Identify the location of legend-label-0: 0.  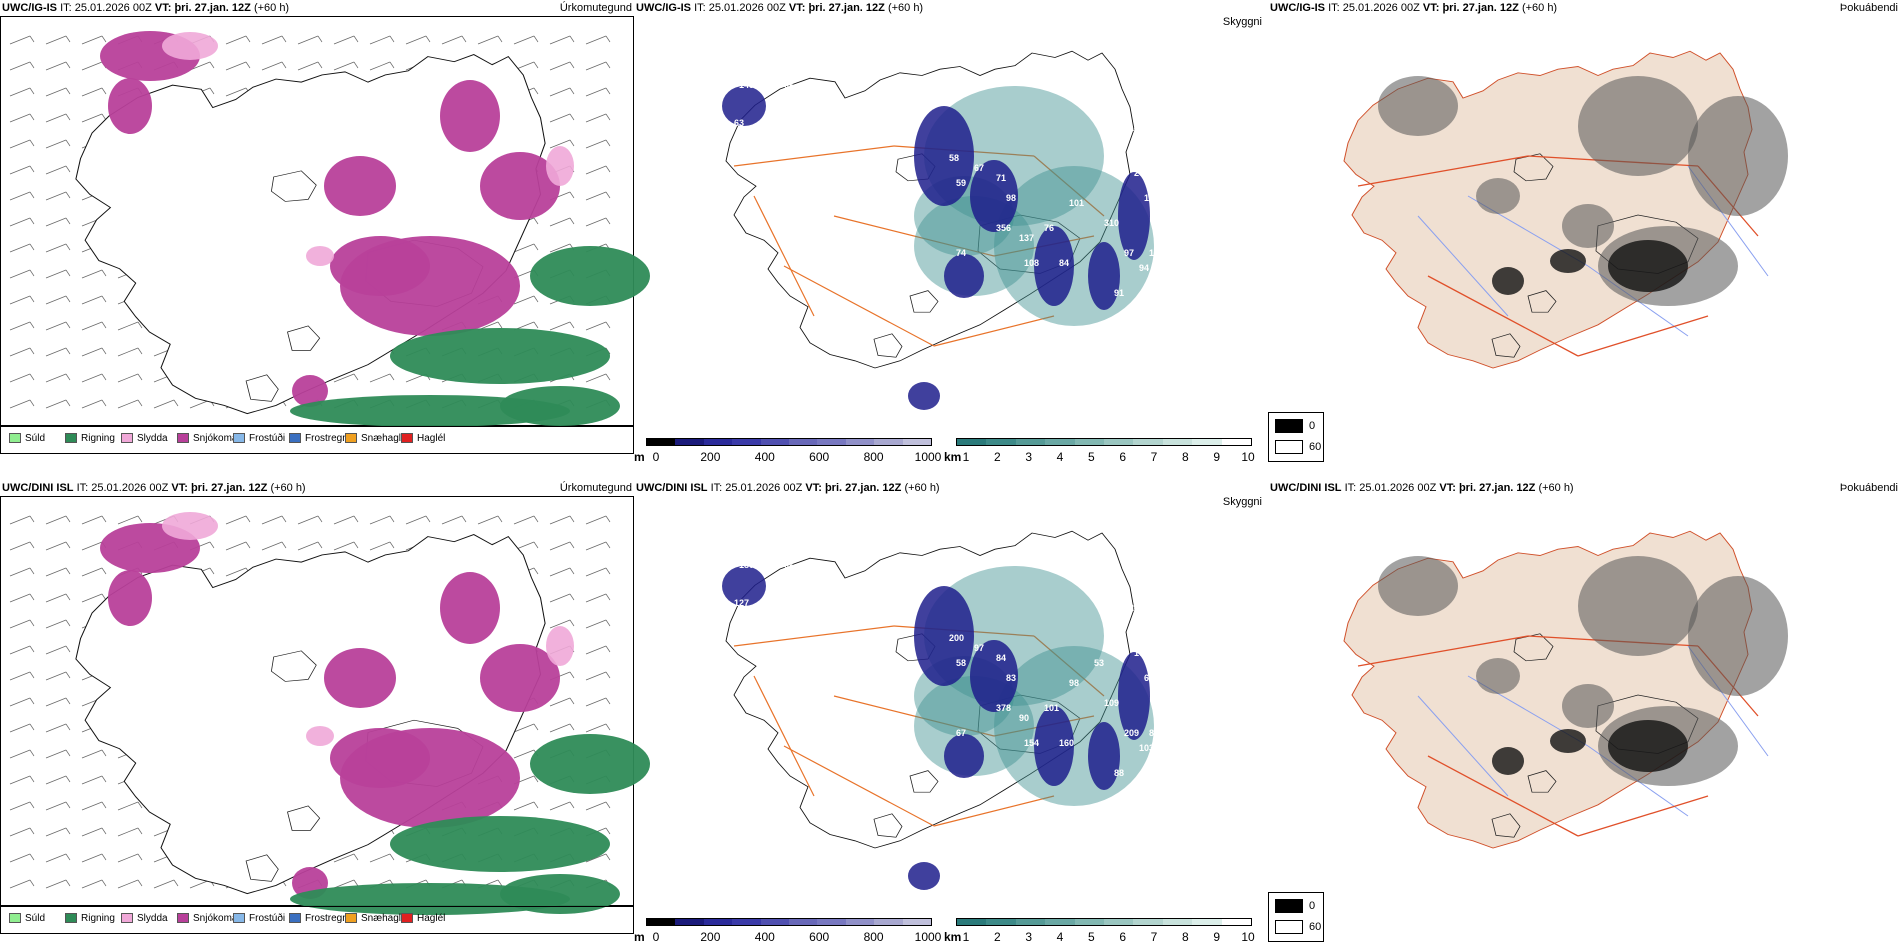
(1312, 906).